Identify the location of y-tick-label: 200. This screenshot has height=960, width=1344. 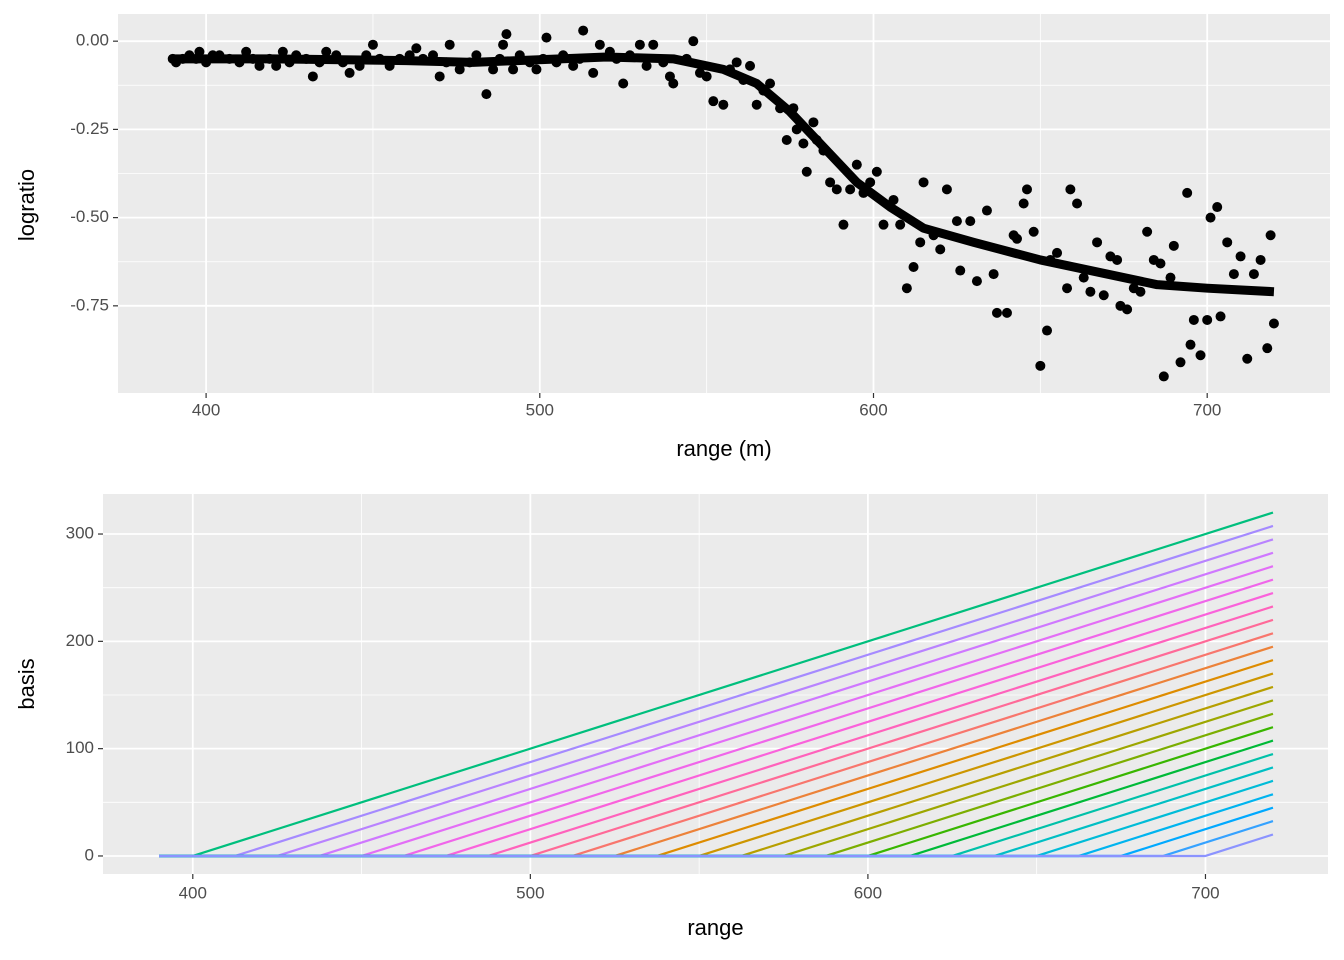
(80, 640).